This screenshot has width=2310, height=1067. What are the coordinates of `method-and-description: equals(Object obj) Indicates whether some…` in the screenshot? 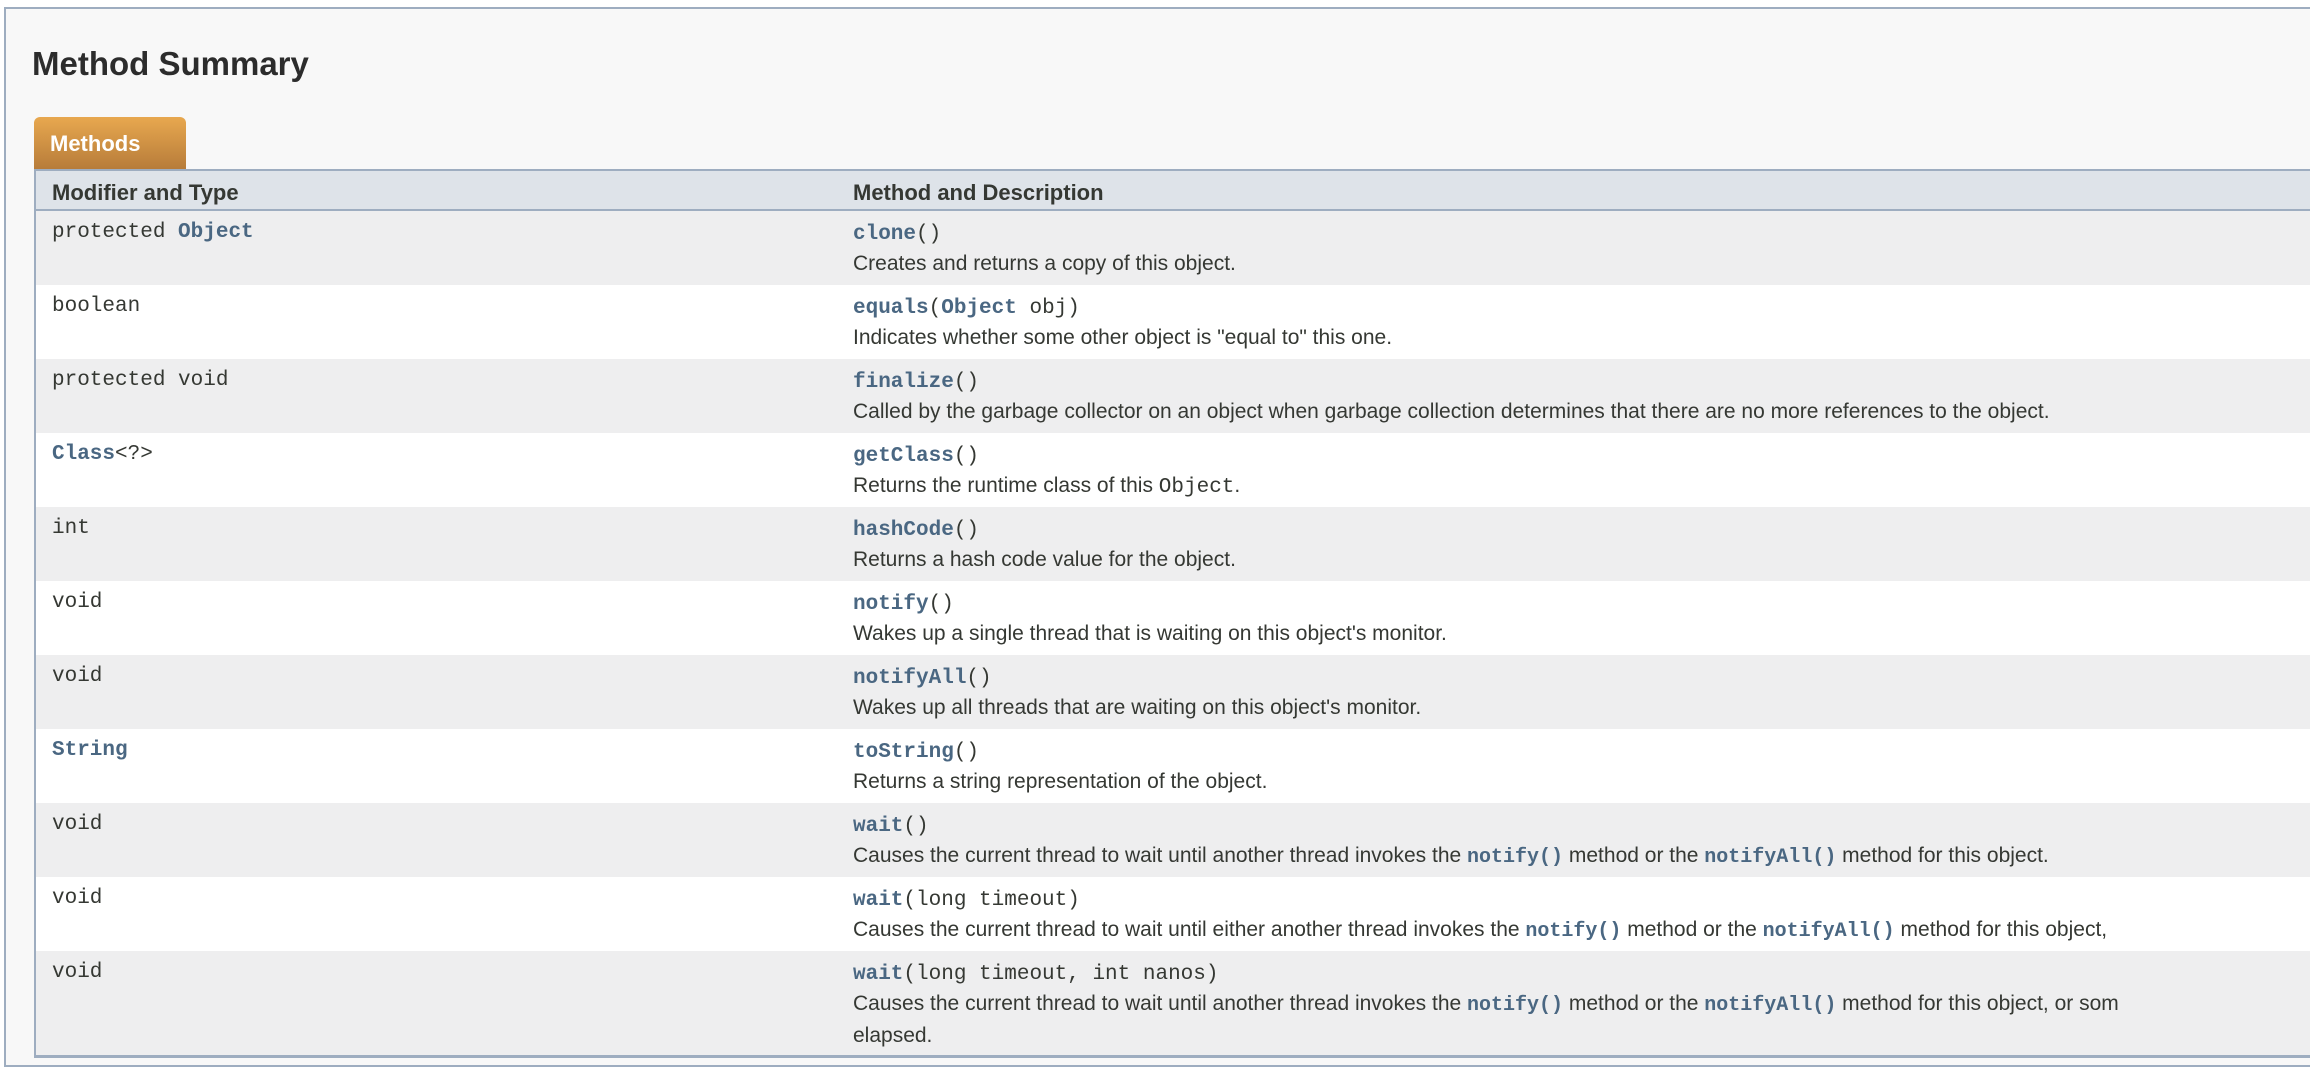 It's located at (1581, 324).